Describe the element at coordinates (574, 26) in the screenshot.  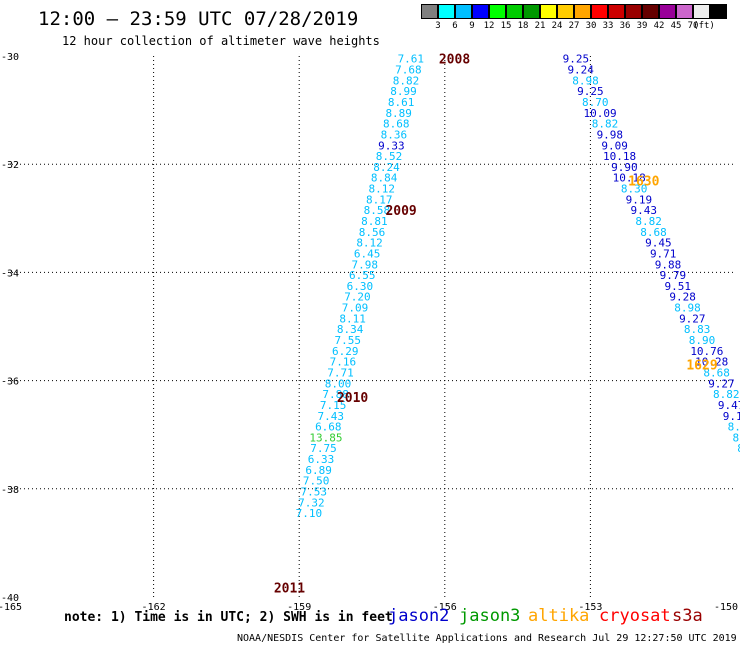
I see `legend-label: 27` at that location.